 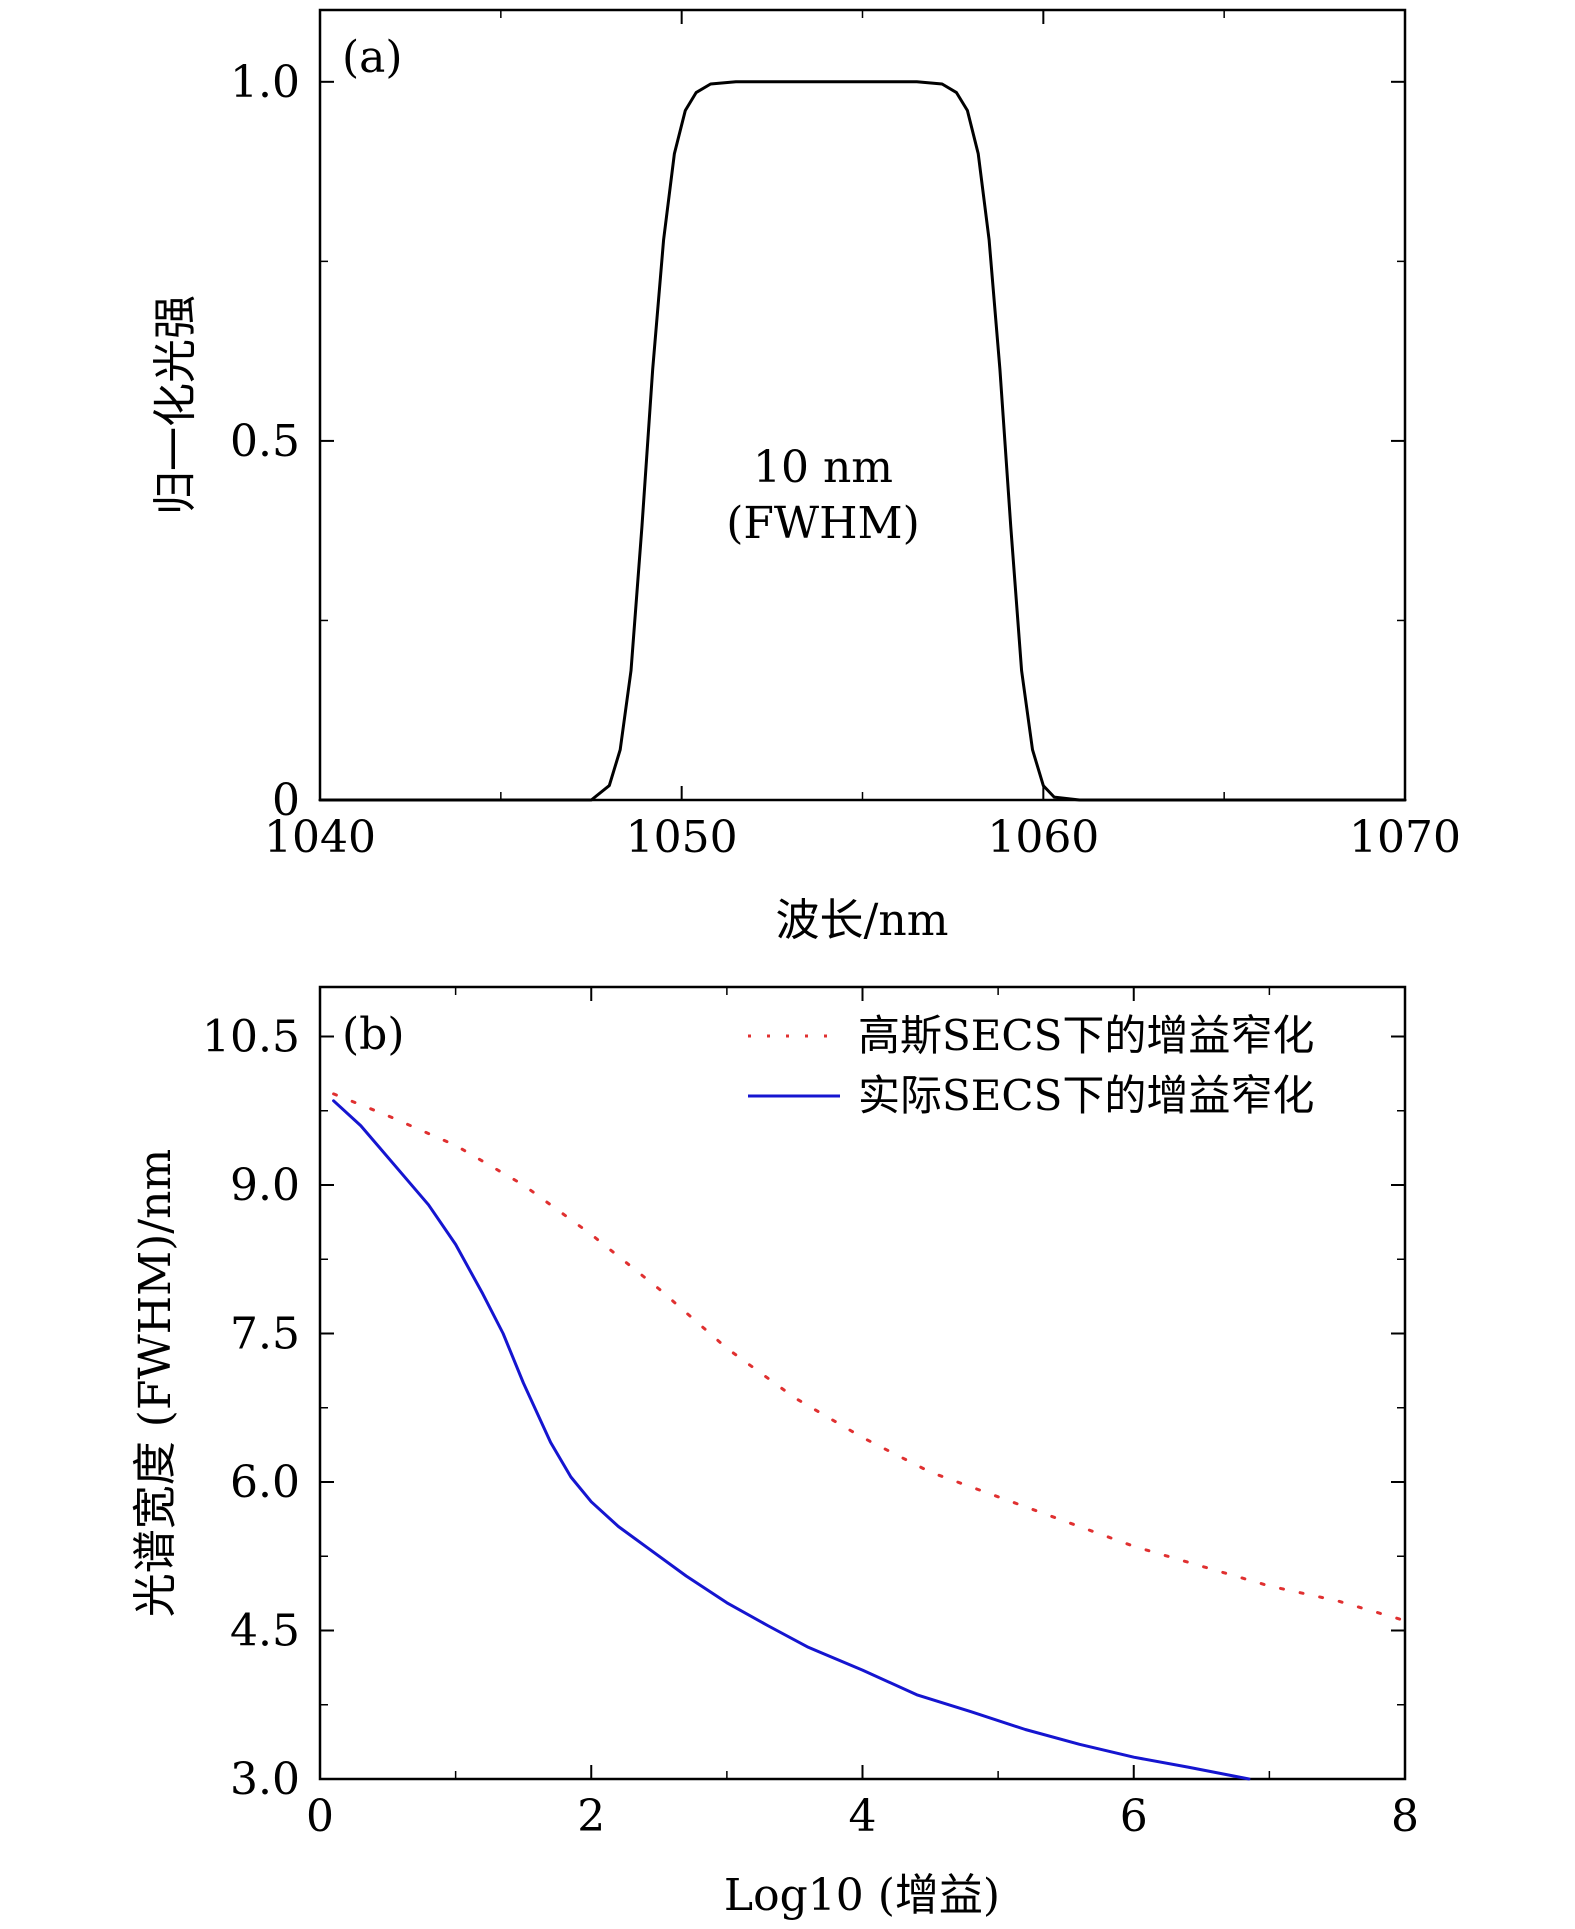 What do you see at coordinates (1405, 837) in the screenshot?
I see `panel-a-x-tick-label: 1070` at bounding box center [1405, 837].